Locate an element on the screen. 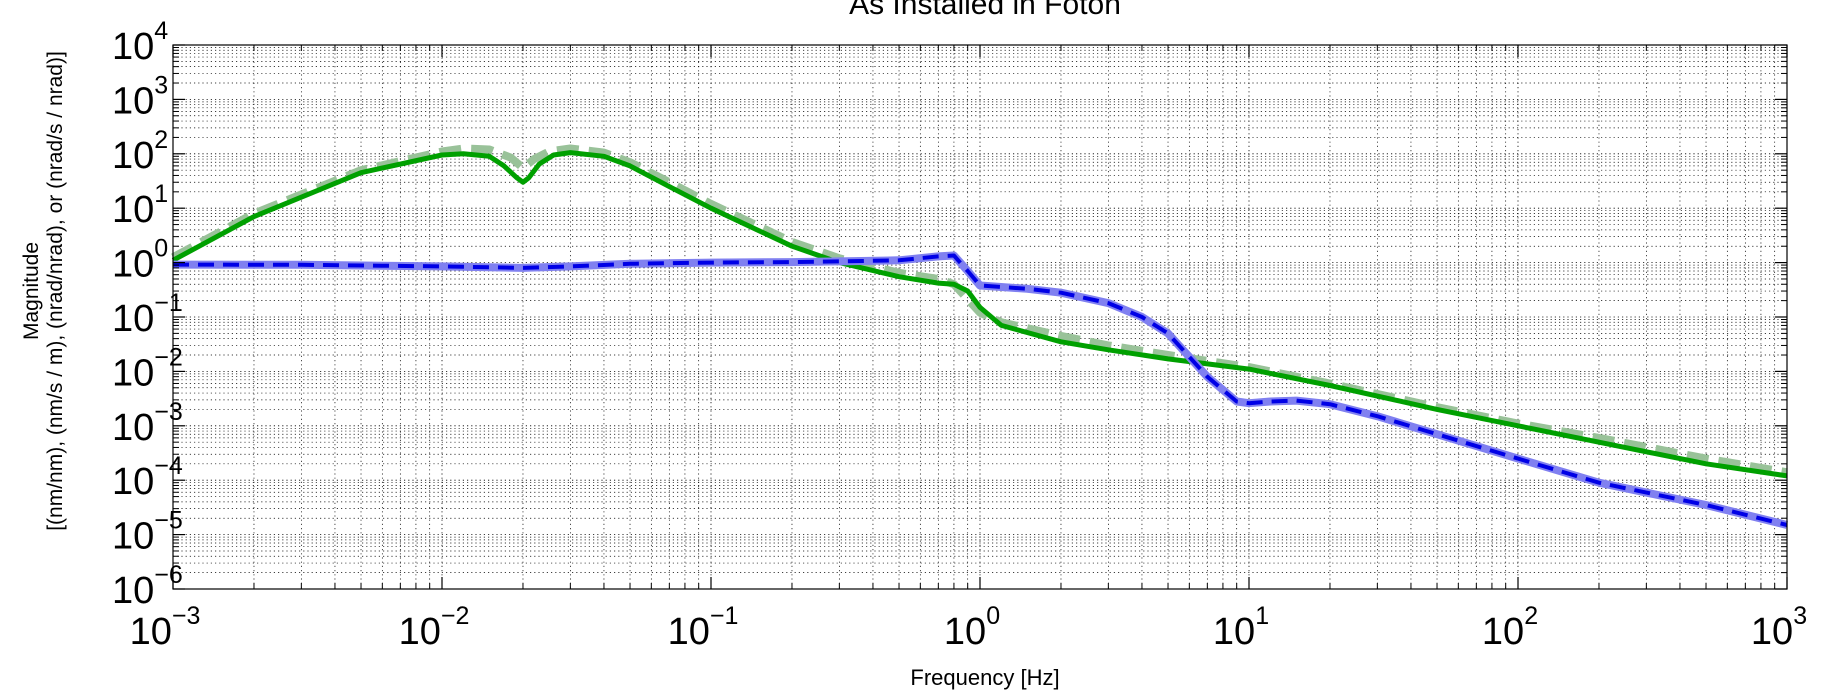 This screenshot has height=694, width=1829. y-tick-label: 10¹ is located at coordinates (140, 205).